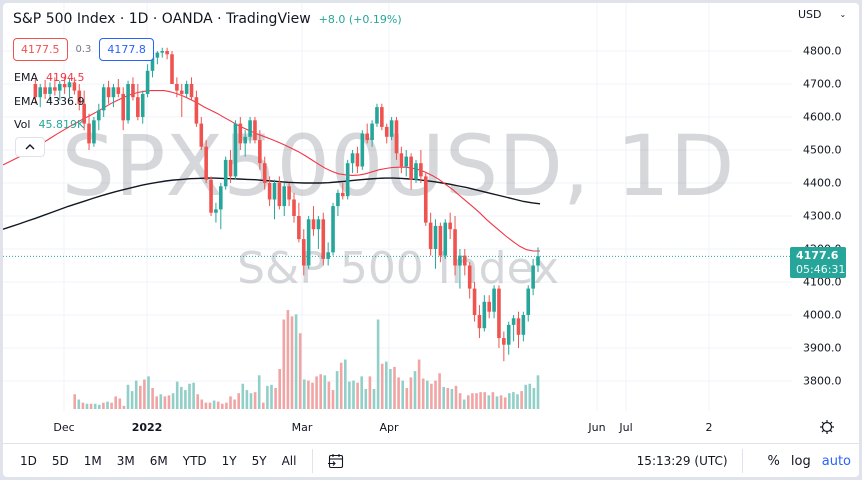  What do you see at coordinates (817, 256) in the screenshot?
I see `last-price: 4177.6` at bounding box center [817, 256].